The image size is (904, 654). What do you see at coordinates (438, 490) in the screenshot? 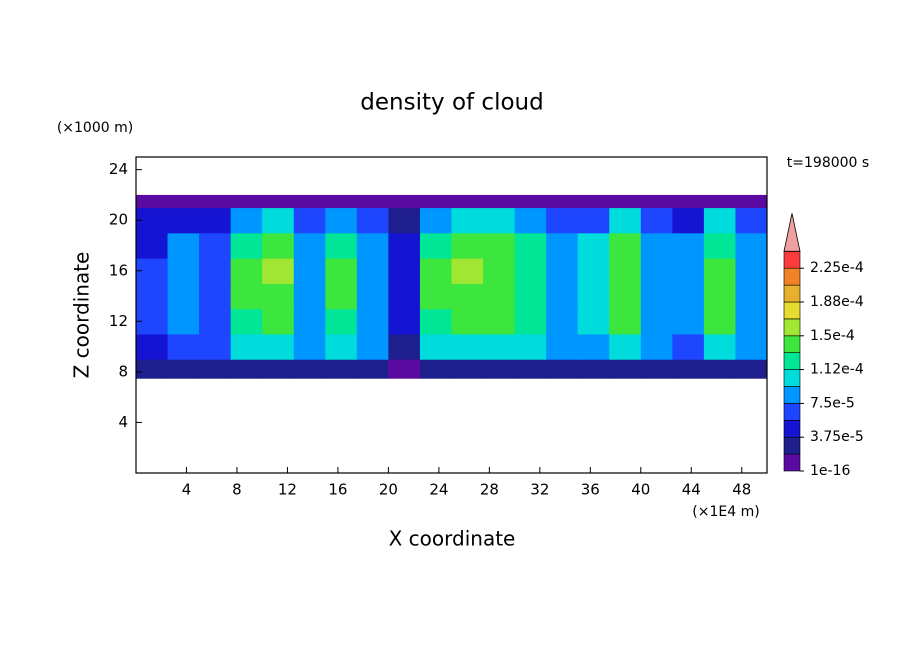
I see `x-tick-label: 24` at bounding box center [438, 490].